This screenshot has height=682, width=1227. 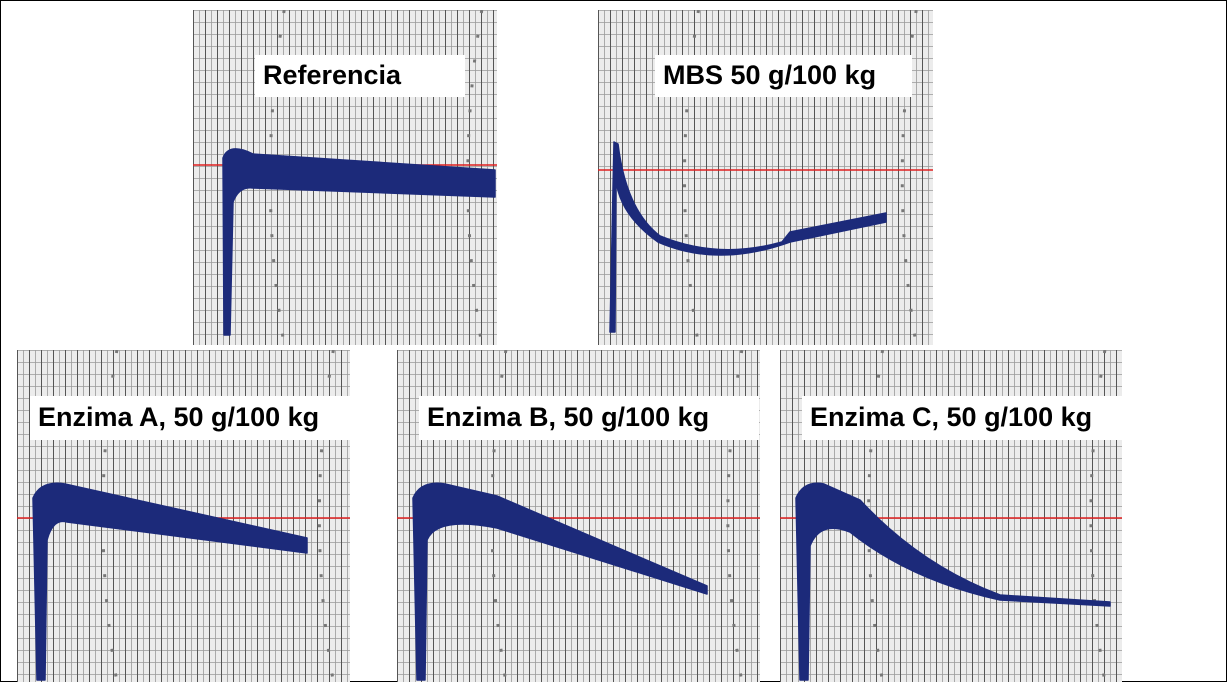 I want to click on chart-panel: MBS 50 g/100 kg, so click(x=765, y=177).